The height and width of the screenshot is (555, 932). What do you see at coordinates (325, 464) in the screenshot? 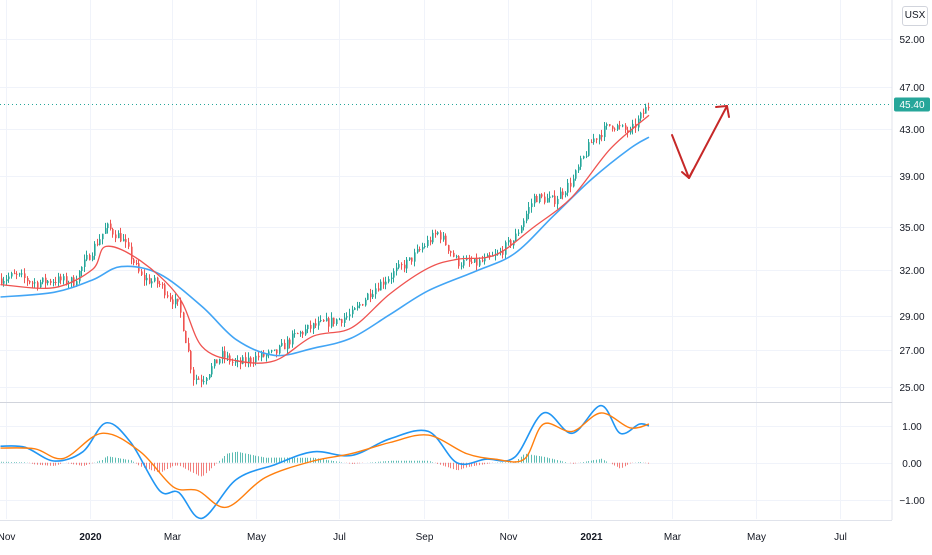
I see `macd-histogram` at bounding box center [325, 464].